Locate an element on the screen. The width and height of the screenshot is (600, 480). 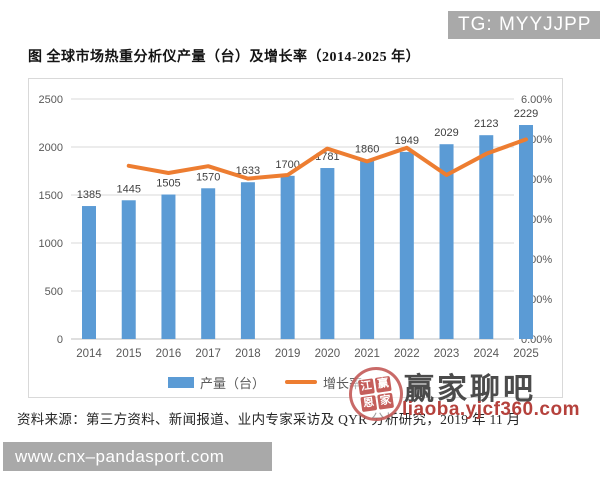
x-axis-label: 2020 is located at coordinates (328, 354).